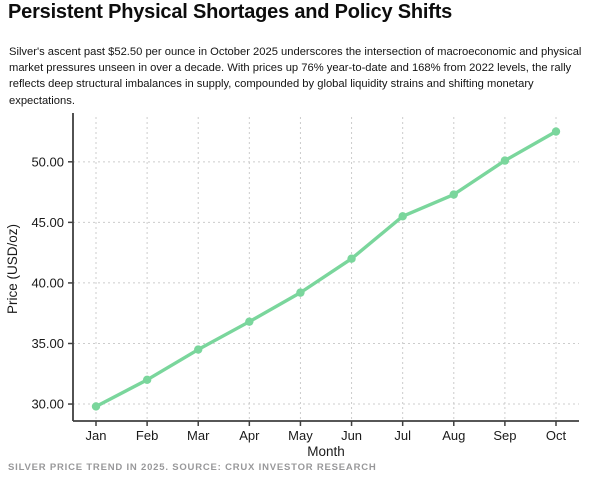  I want to click on x-tick-label: May, so click(300, 435).